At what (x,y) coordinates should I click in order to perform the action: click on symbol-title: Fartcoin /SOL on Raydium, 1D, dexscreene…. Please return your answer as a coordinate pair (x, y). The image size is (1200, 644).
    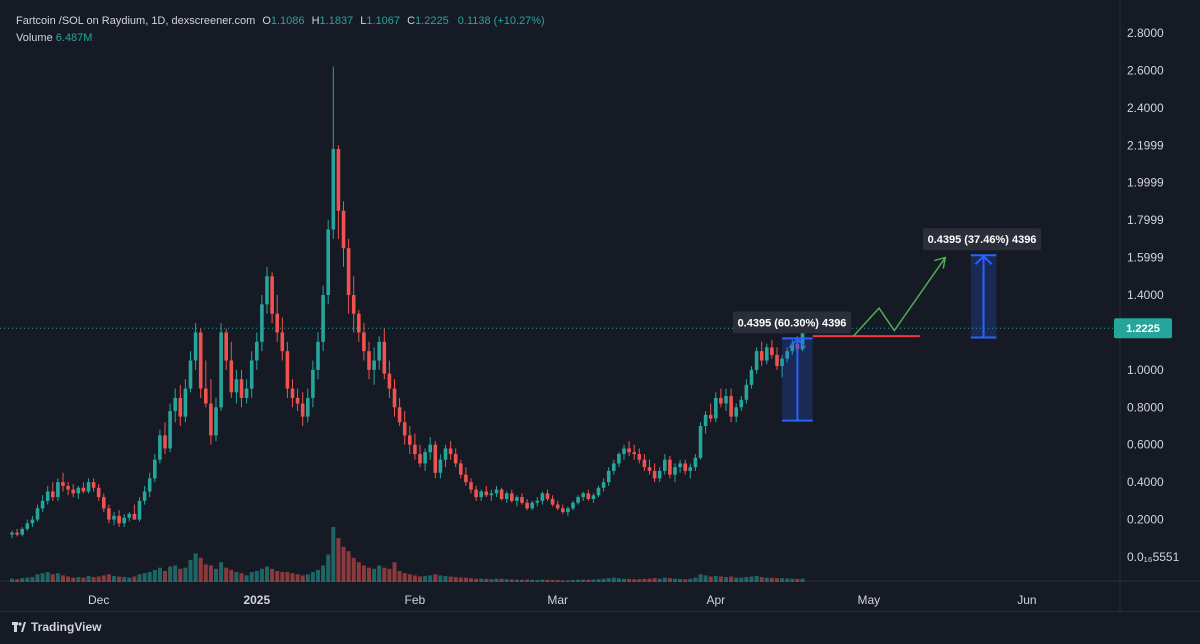
    Looking at the image, I should click on (136, 21).